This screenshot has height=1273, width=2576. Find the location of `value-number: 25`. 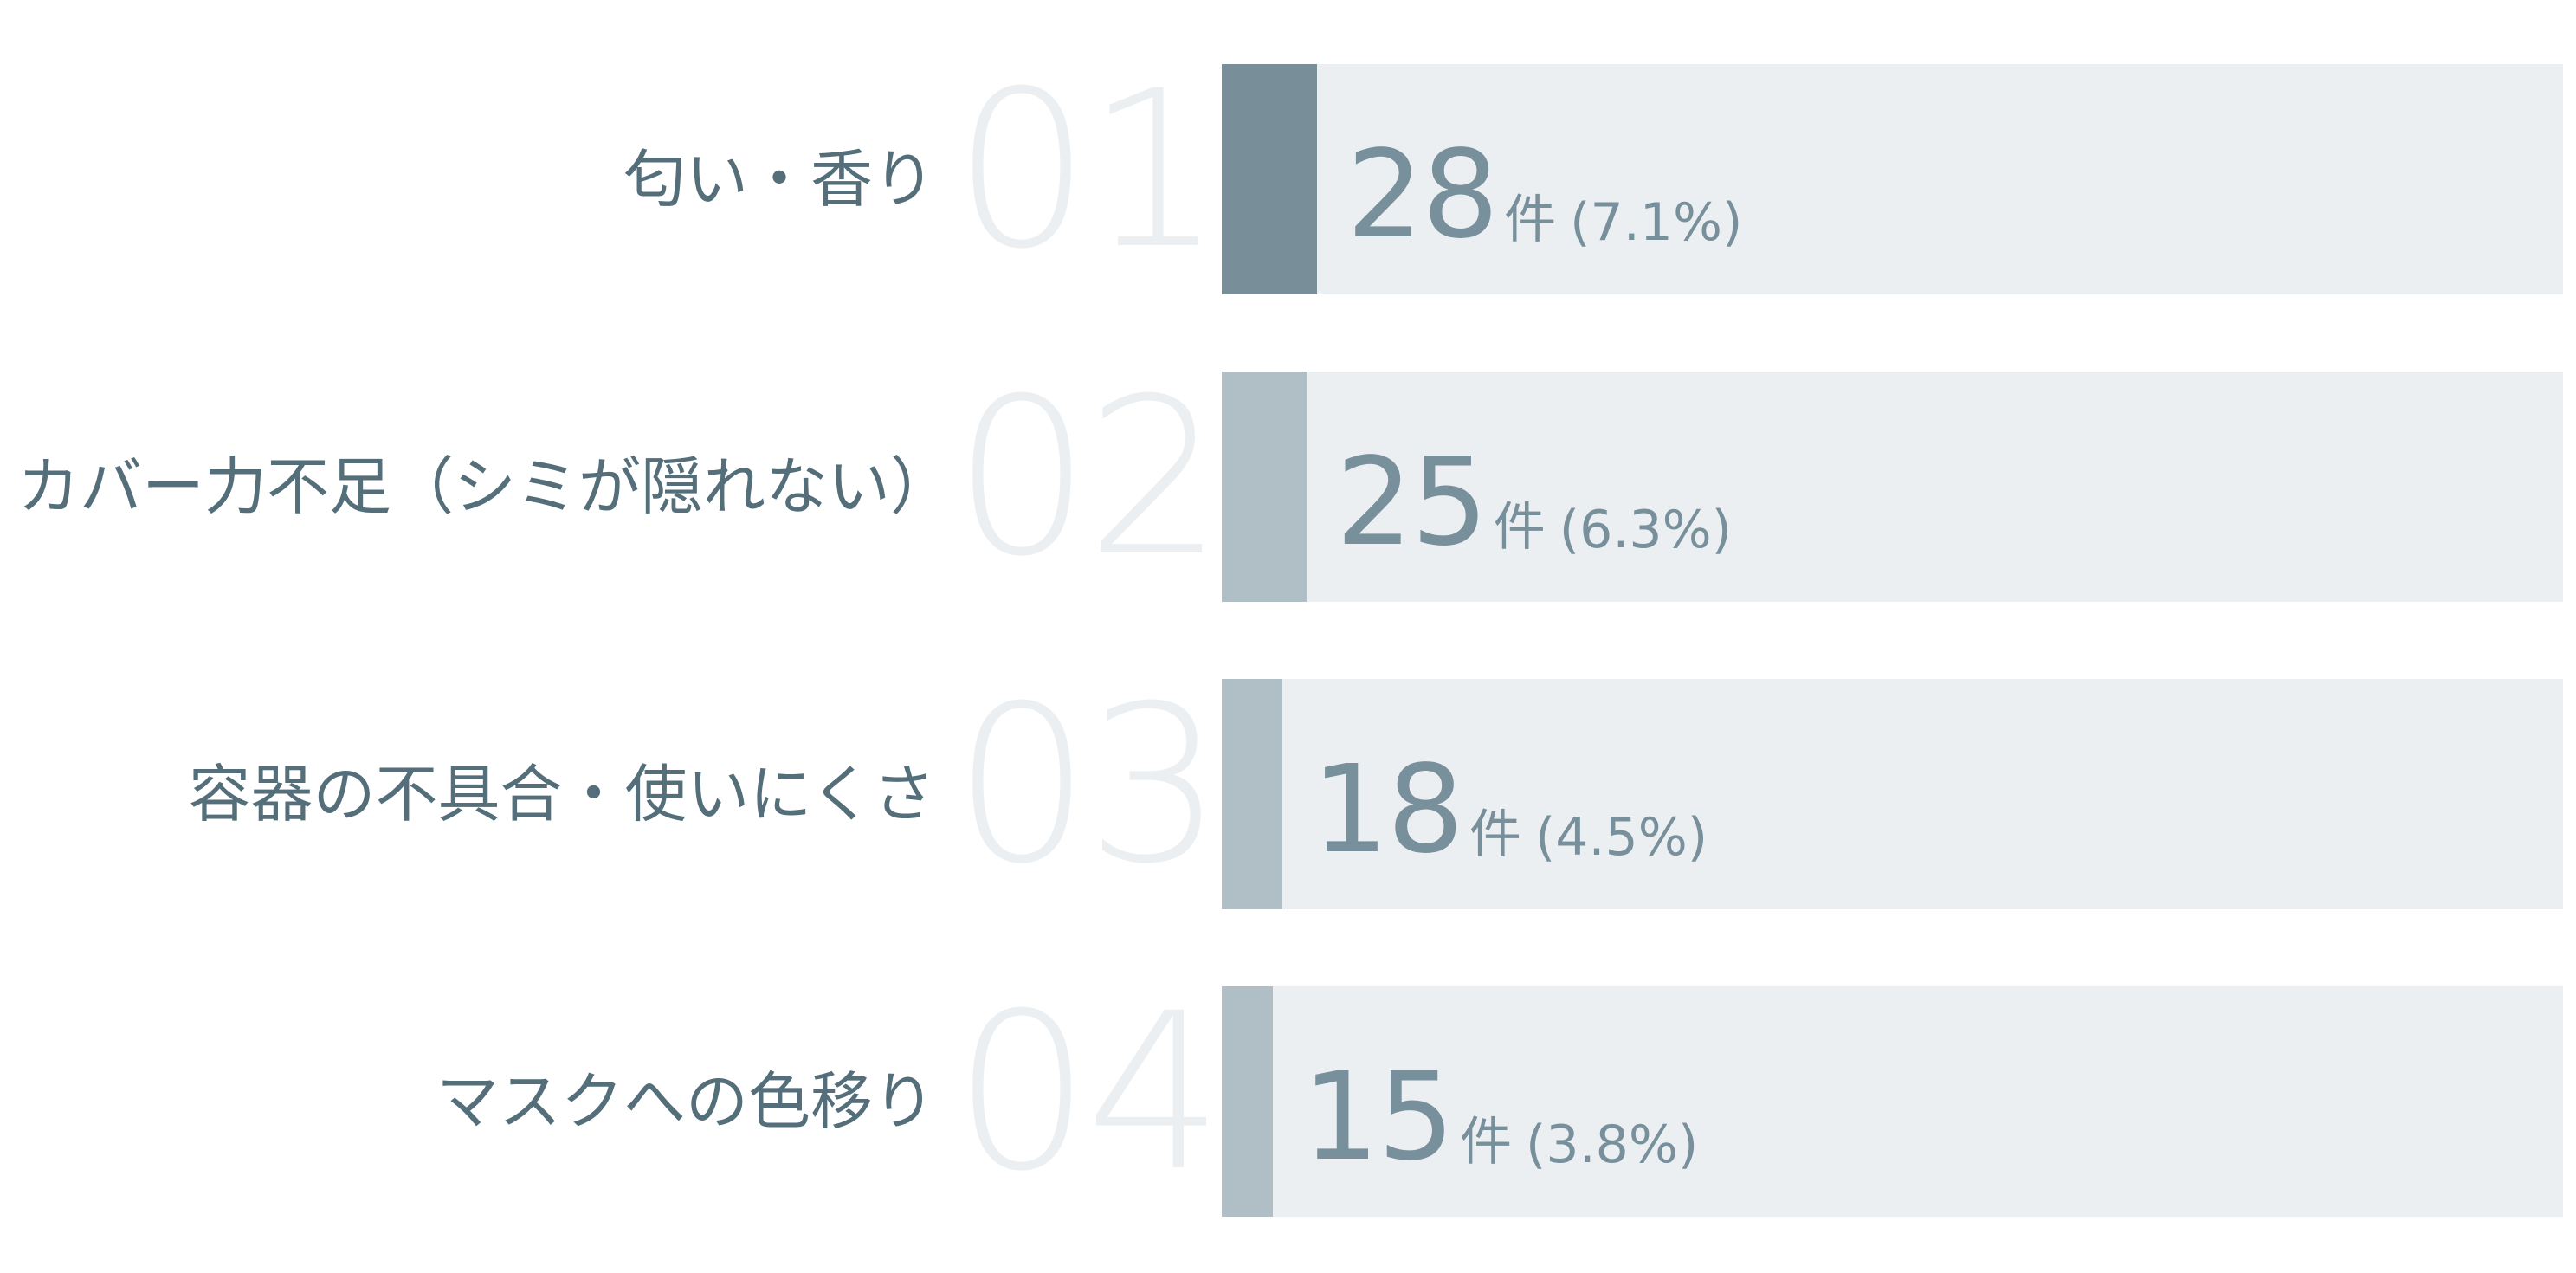

value-number: 25 is located at coordinates (1412, 502).